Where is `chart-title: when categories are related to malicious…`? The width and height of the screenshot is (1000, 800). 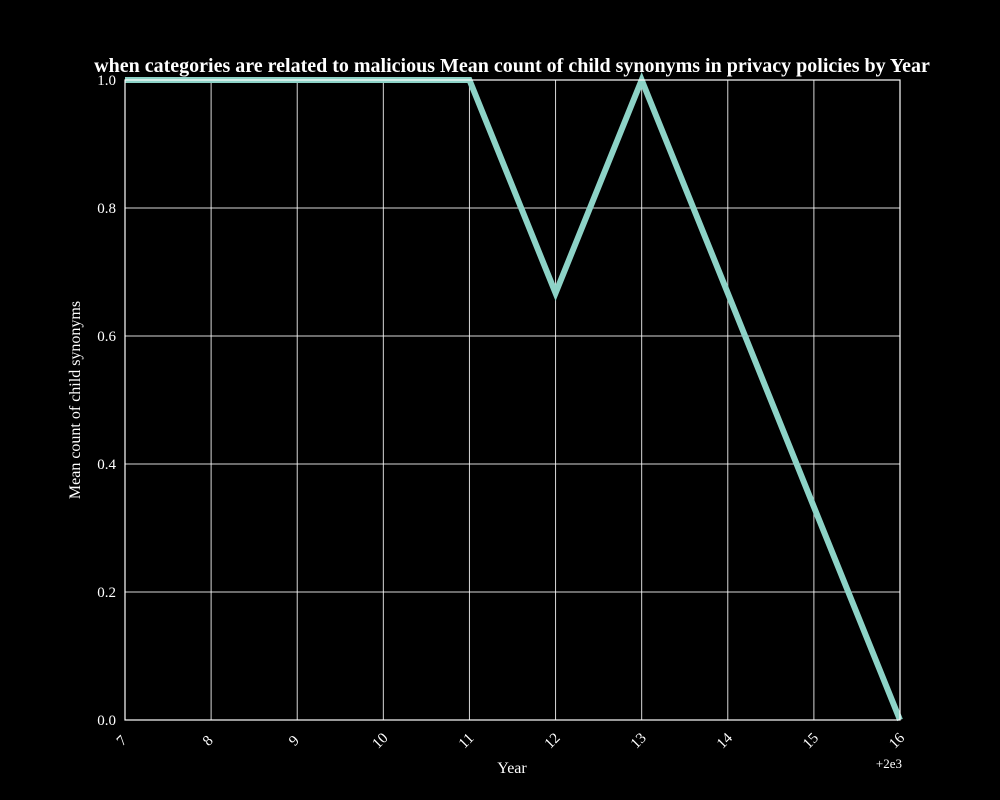 chart-title: when categories are related to malicious… is located at coordinates (512, 66).